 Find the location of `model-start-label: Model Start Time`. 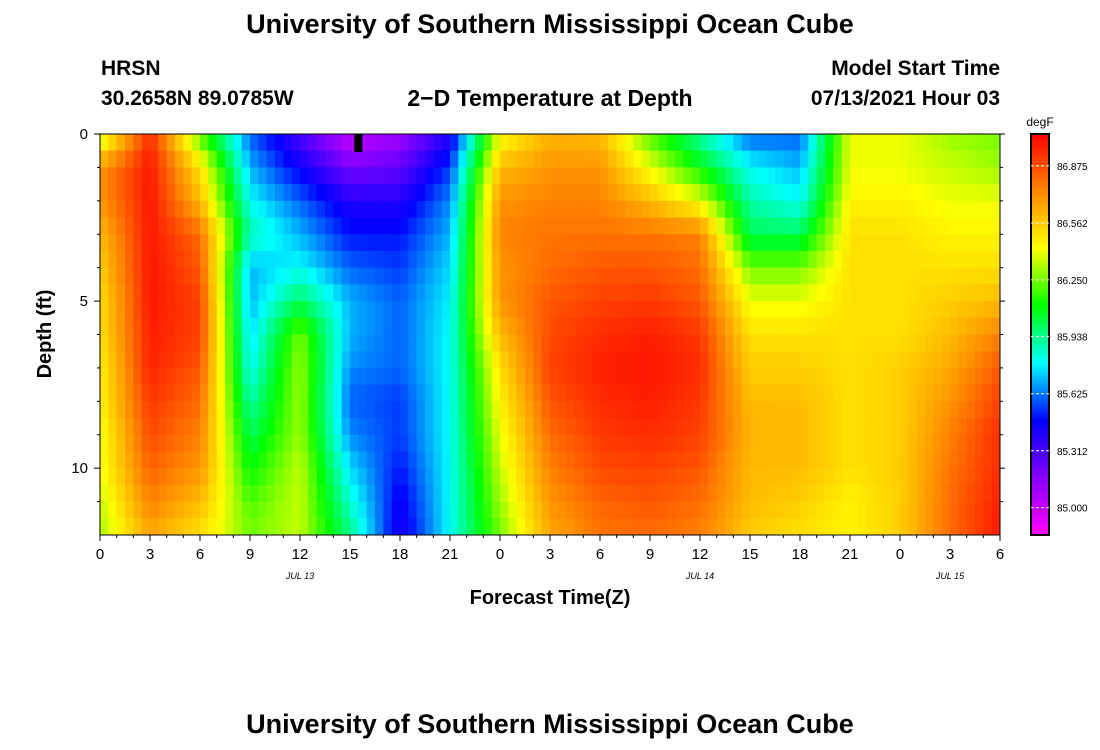

model-start-label: Model Start Time is located at coordinates (915, 68).